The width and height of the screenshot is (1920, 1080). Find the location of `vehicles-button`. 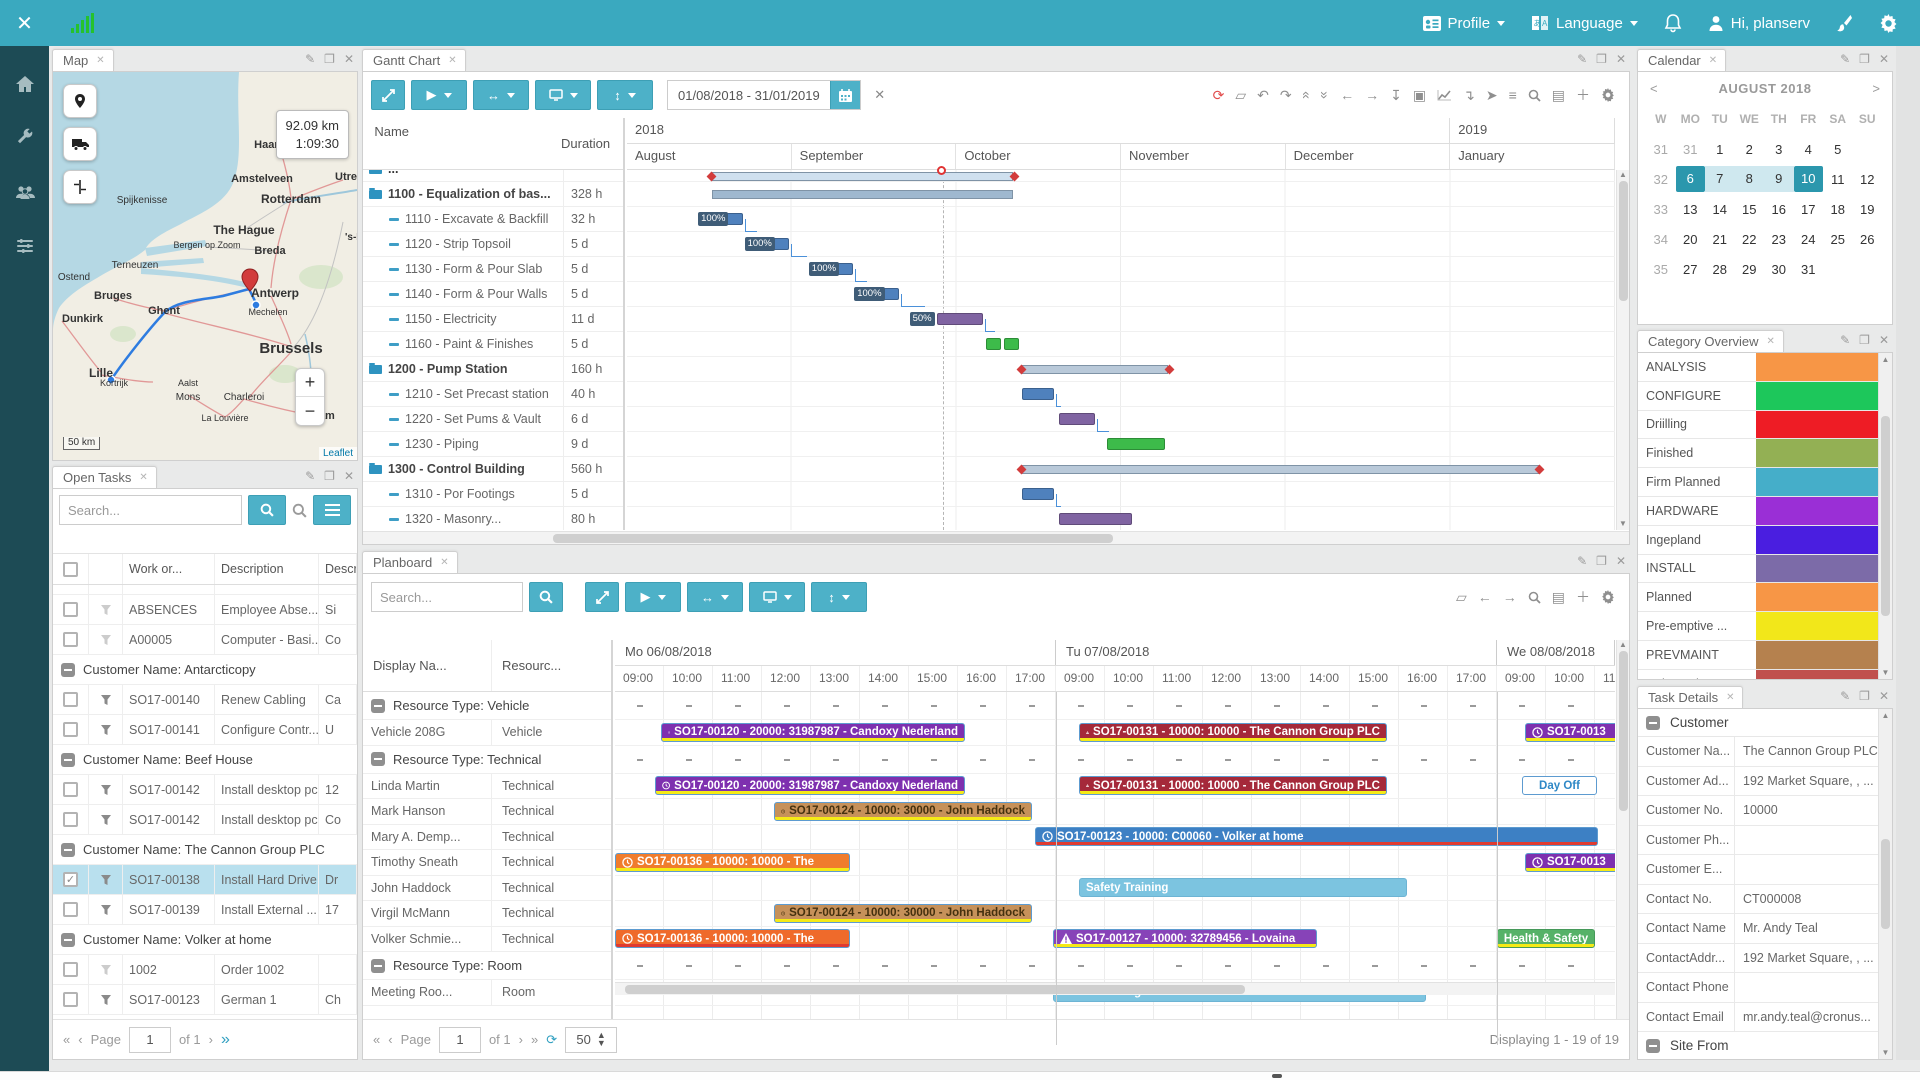

vehicles-button is located at coordinates (80, 144).